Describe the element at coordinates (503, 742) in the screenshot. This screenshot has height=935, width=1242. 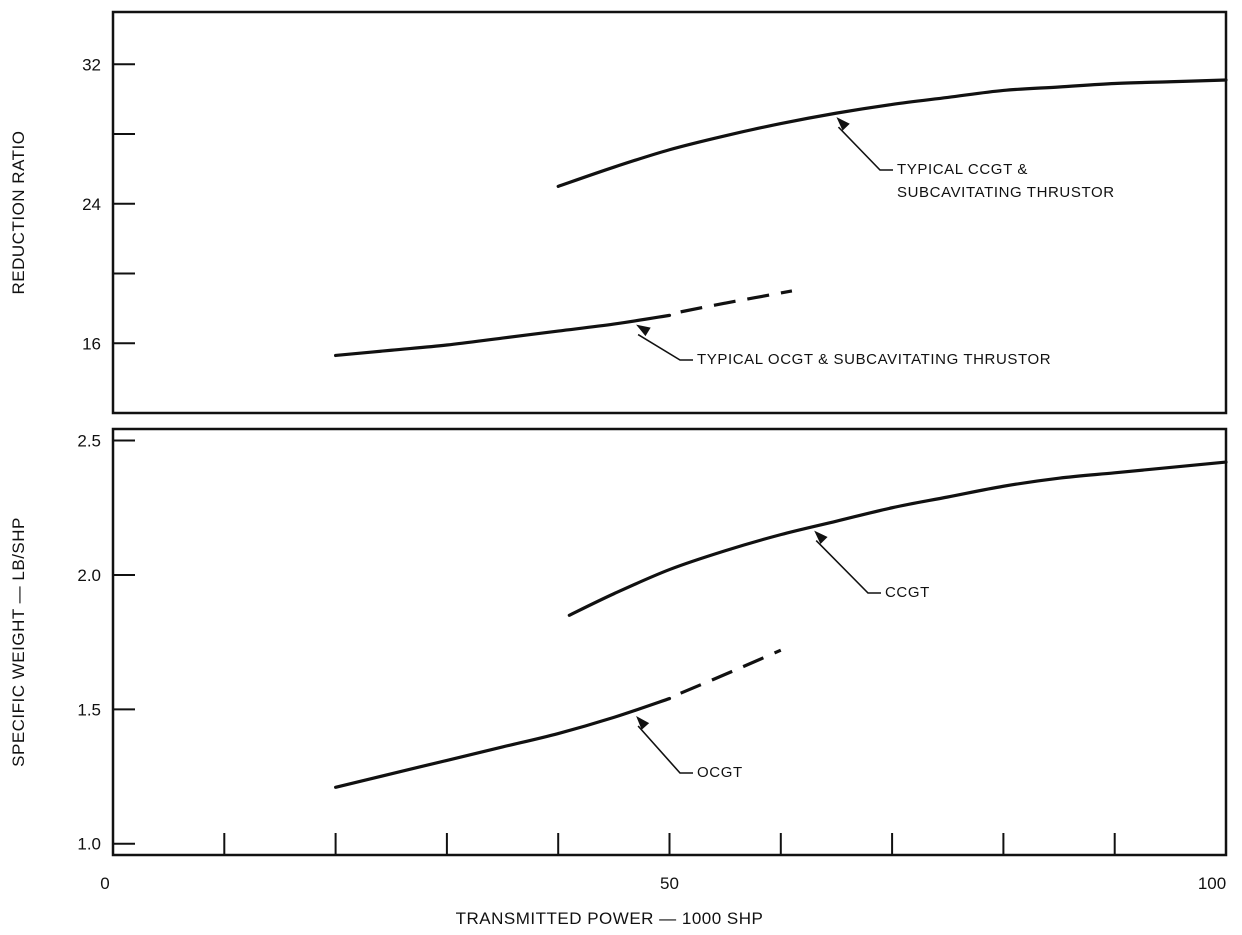
I see `bottom-series-ocgt` at that location.